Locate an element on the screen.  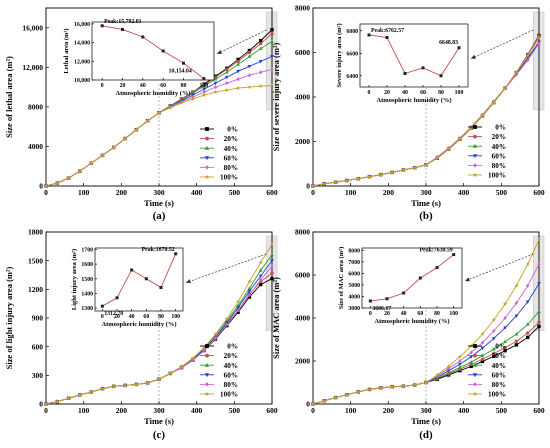
inset-x-tick-label: 80 is located at coordinates (437, 314).